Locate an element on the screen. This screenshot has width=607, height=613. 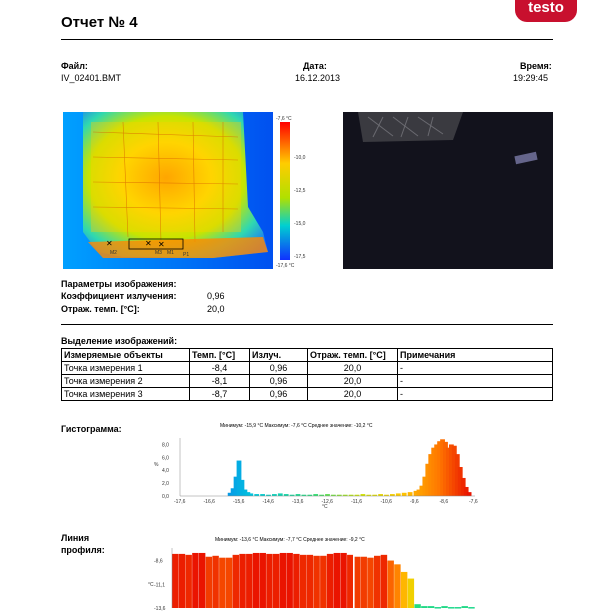
report-title: Отчет № 4 is located at coordinates (99, 22).